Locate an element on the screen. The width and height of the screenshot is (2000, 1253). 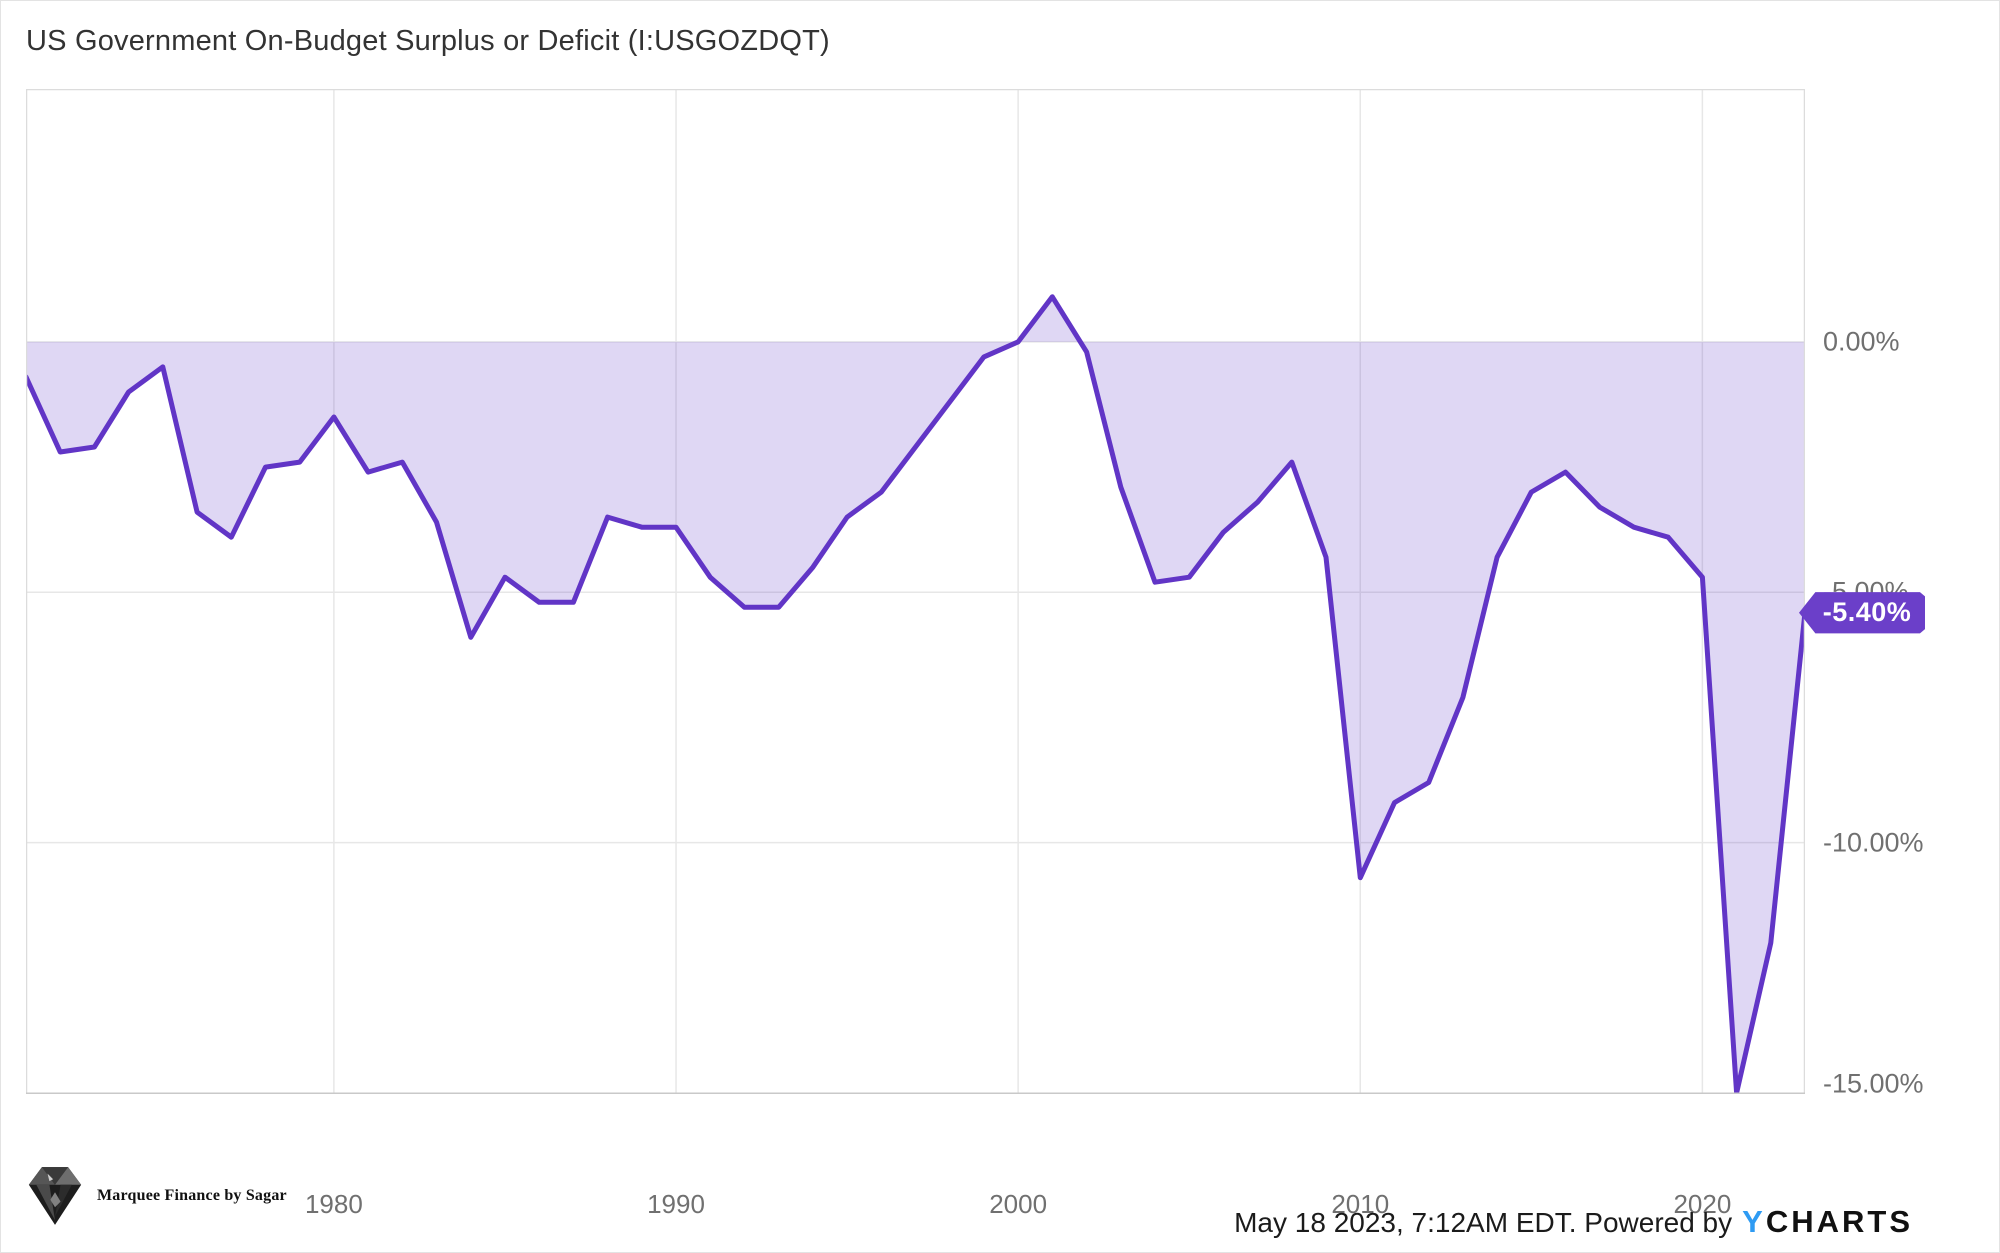
ycharts-y-mark: Y is located at coordinates (1754, 1221).